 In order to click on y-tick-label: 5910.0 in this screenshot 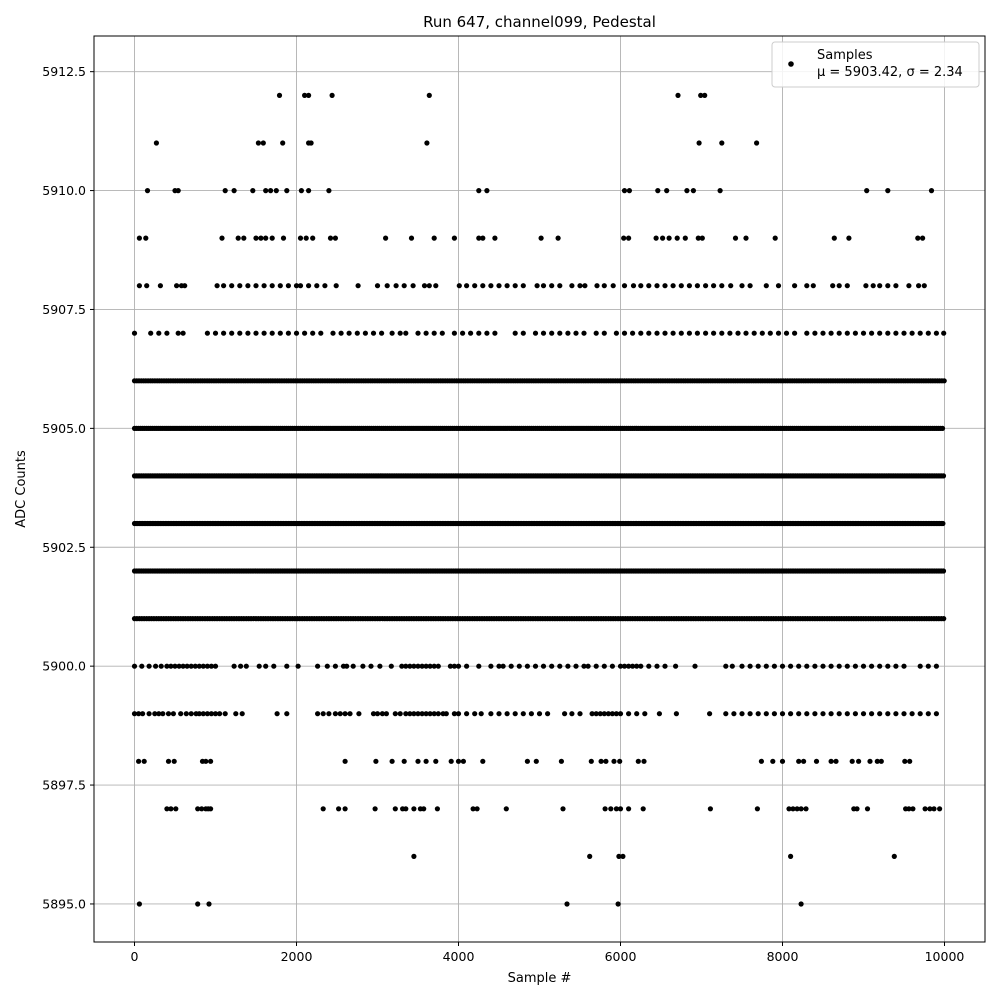, I will do `click(64, 190)`.